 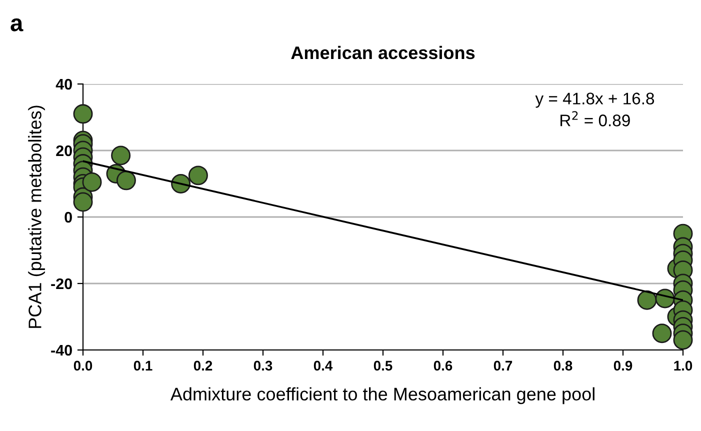 I want to click on y-tick-label: 0, so click(x=68, y=217).